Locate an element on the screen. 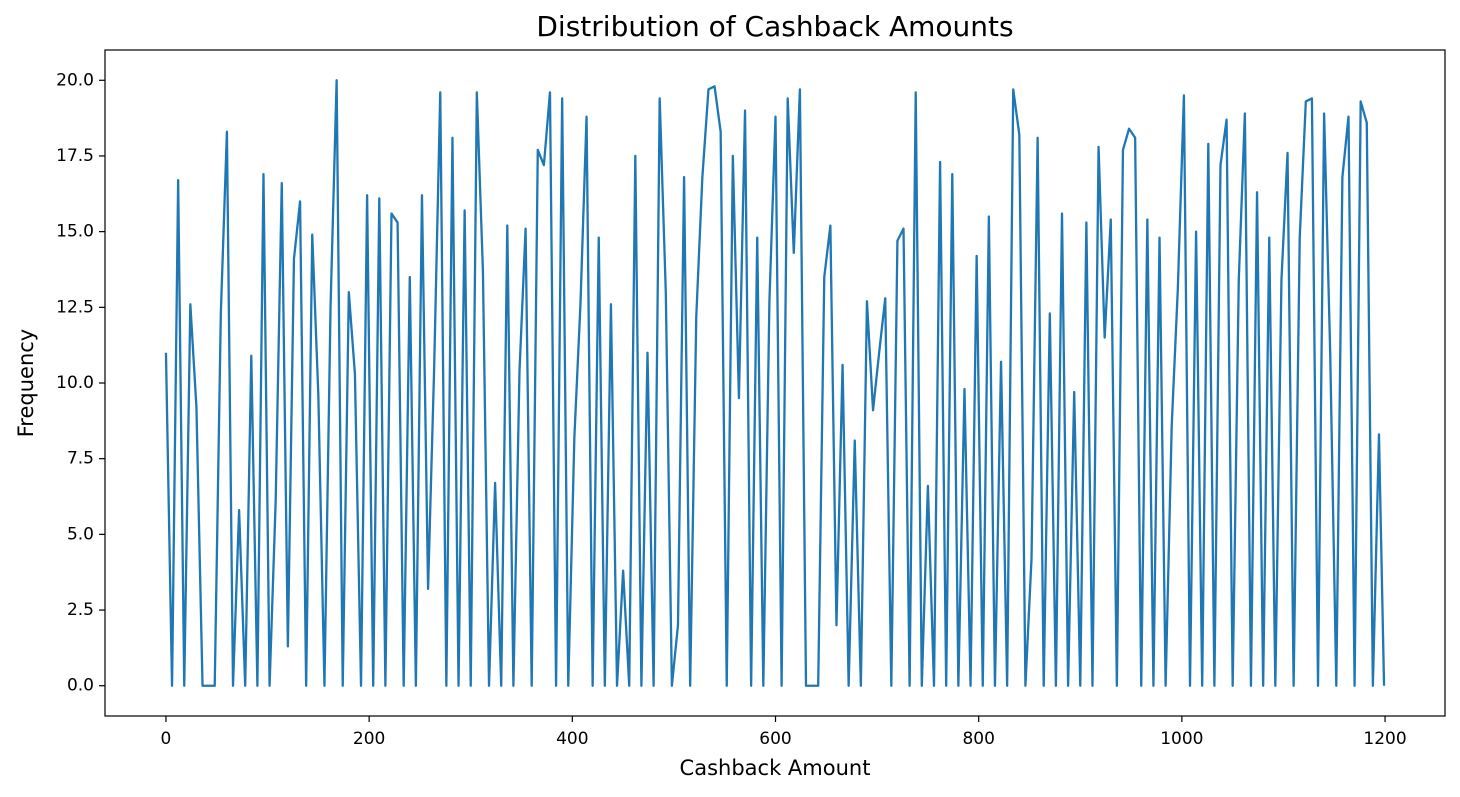 Image resolution: width=1460 pixels, height=797 pixels. x-tick-label: 600 is located at coordinates (775, 739).